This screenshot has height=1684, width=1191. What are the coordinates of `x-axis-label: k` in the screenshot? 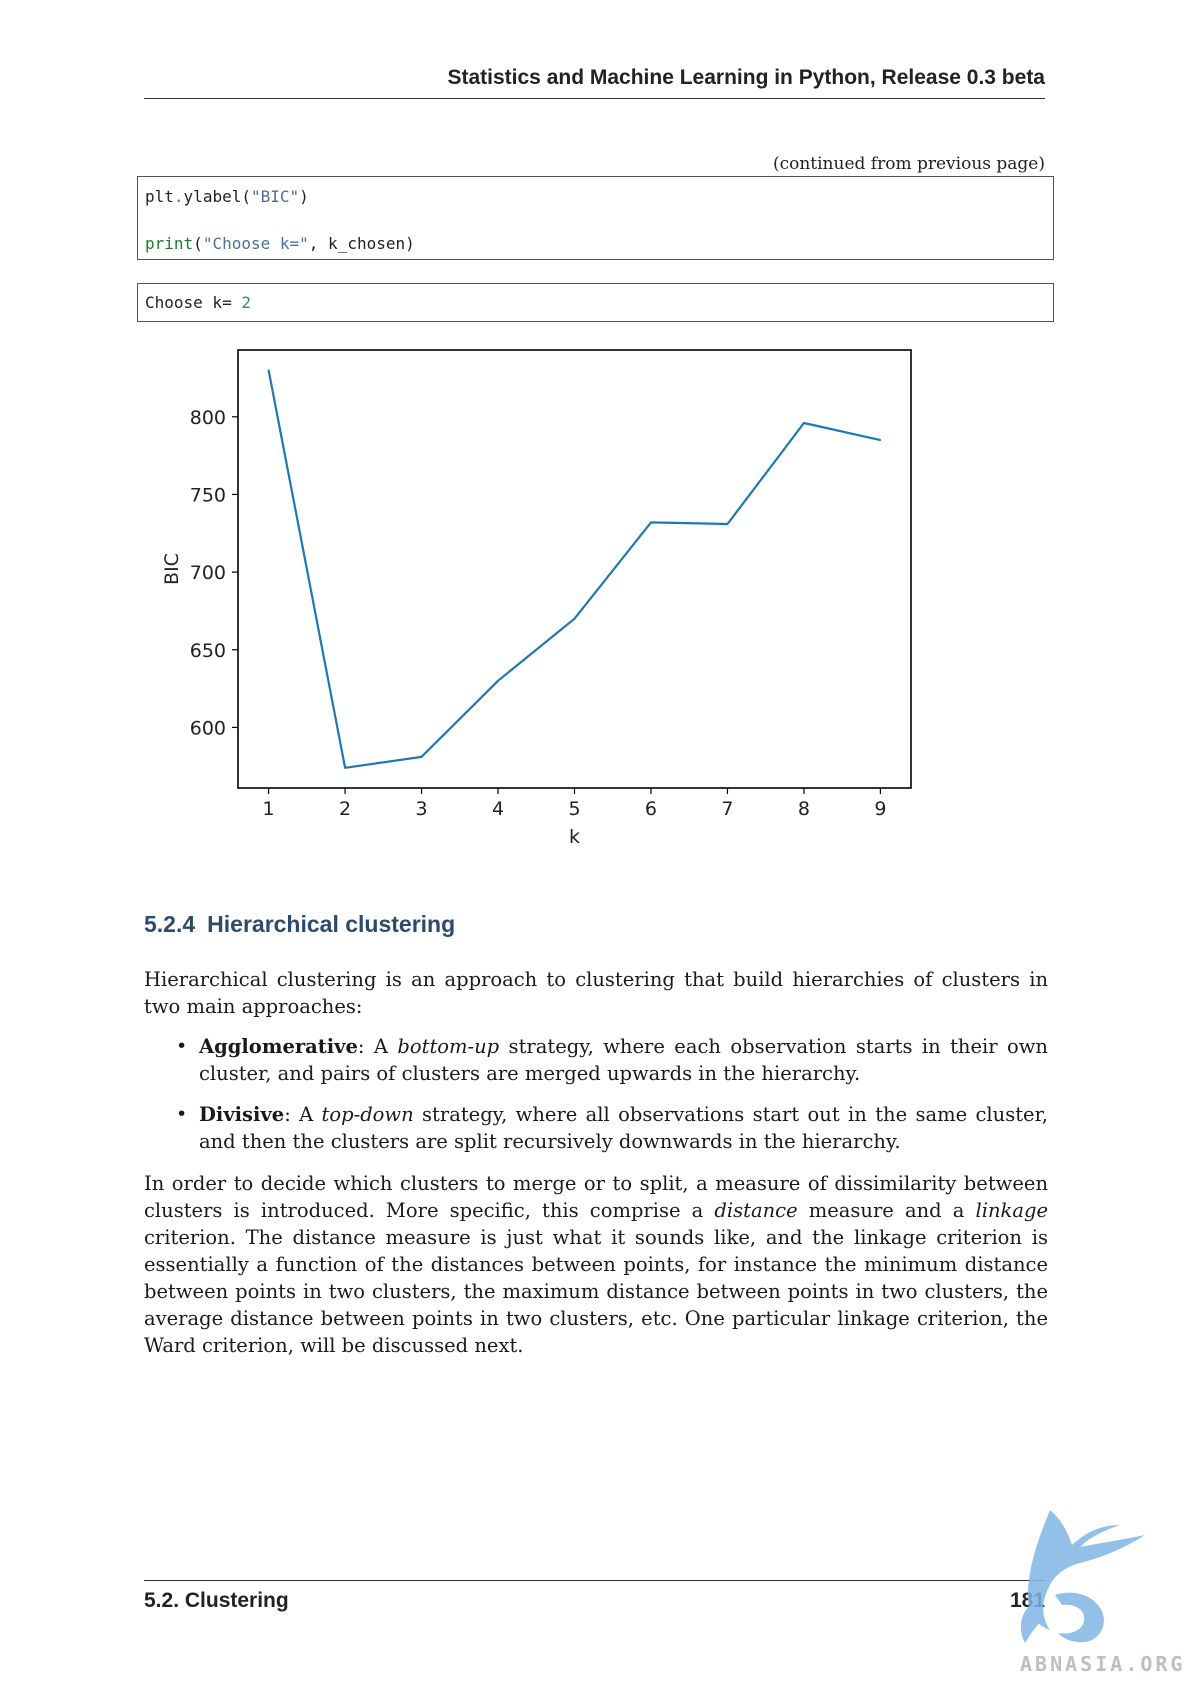 It's located at (574, 837).